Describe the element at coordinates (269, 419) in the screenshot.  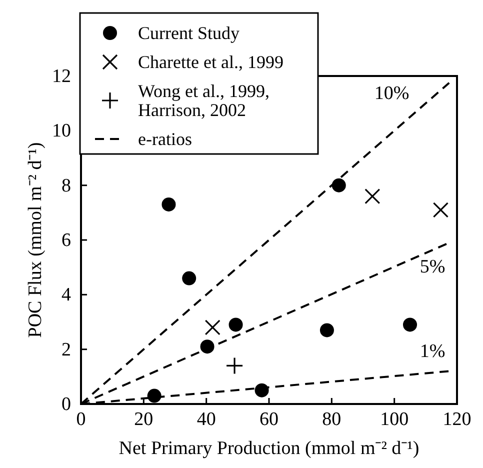
I see `x-tick-label: 60` at that location.